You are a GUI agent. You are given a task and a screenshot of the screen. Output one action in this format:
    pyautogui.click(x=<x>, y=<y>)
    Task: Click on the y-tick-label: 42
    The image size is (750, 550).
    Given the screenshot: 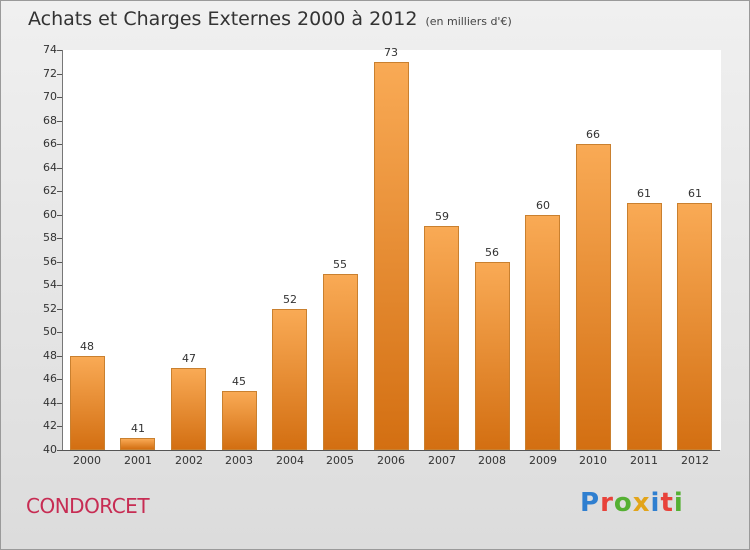 What is the action you would take?
    pyautogui.click(x=50, y=425)
    